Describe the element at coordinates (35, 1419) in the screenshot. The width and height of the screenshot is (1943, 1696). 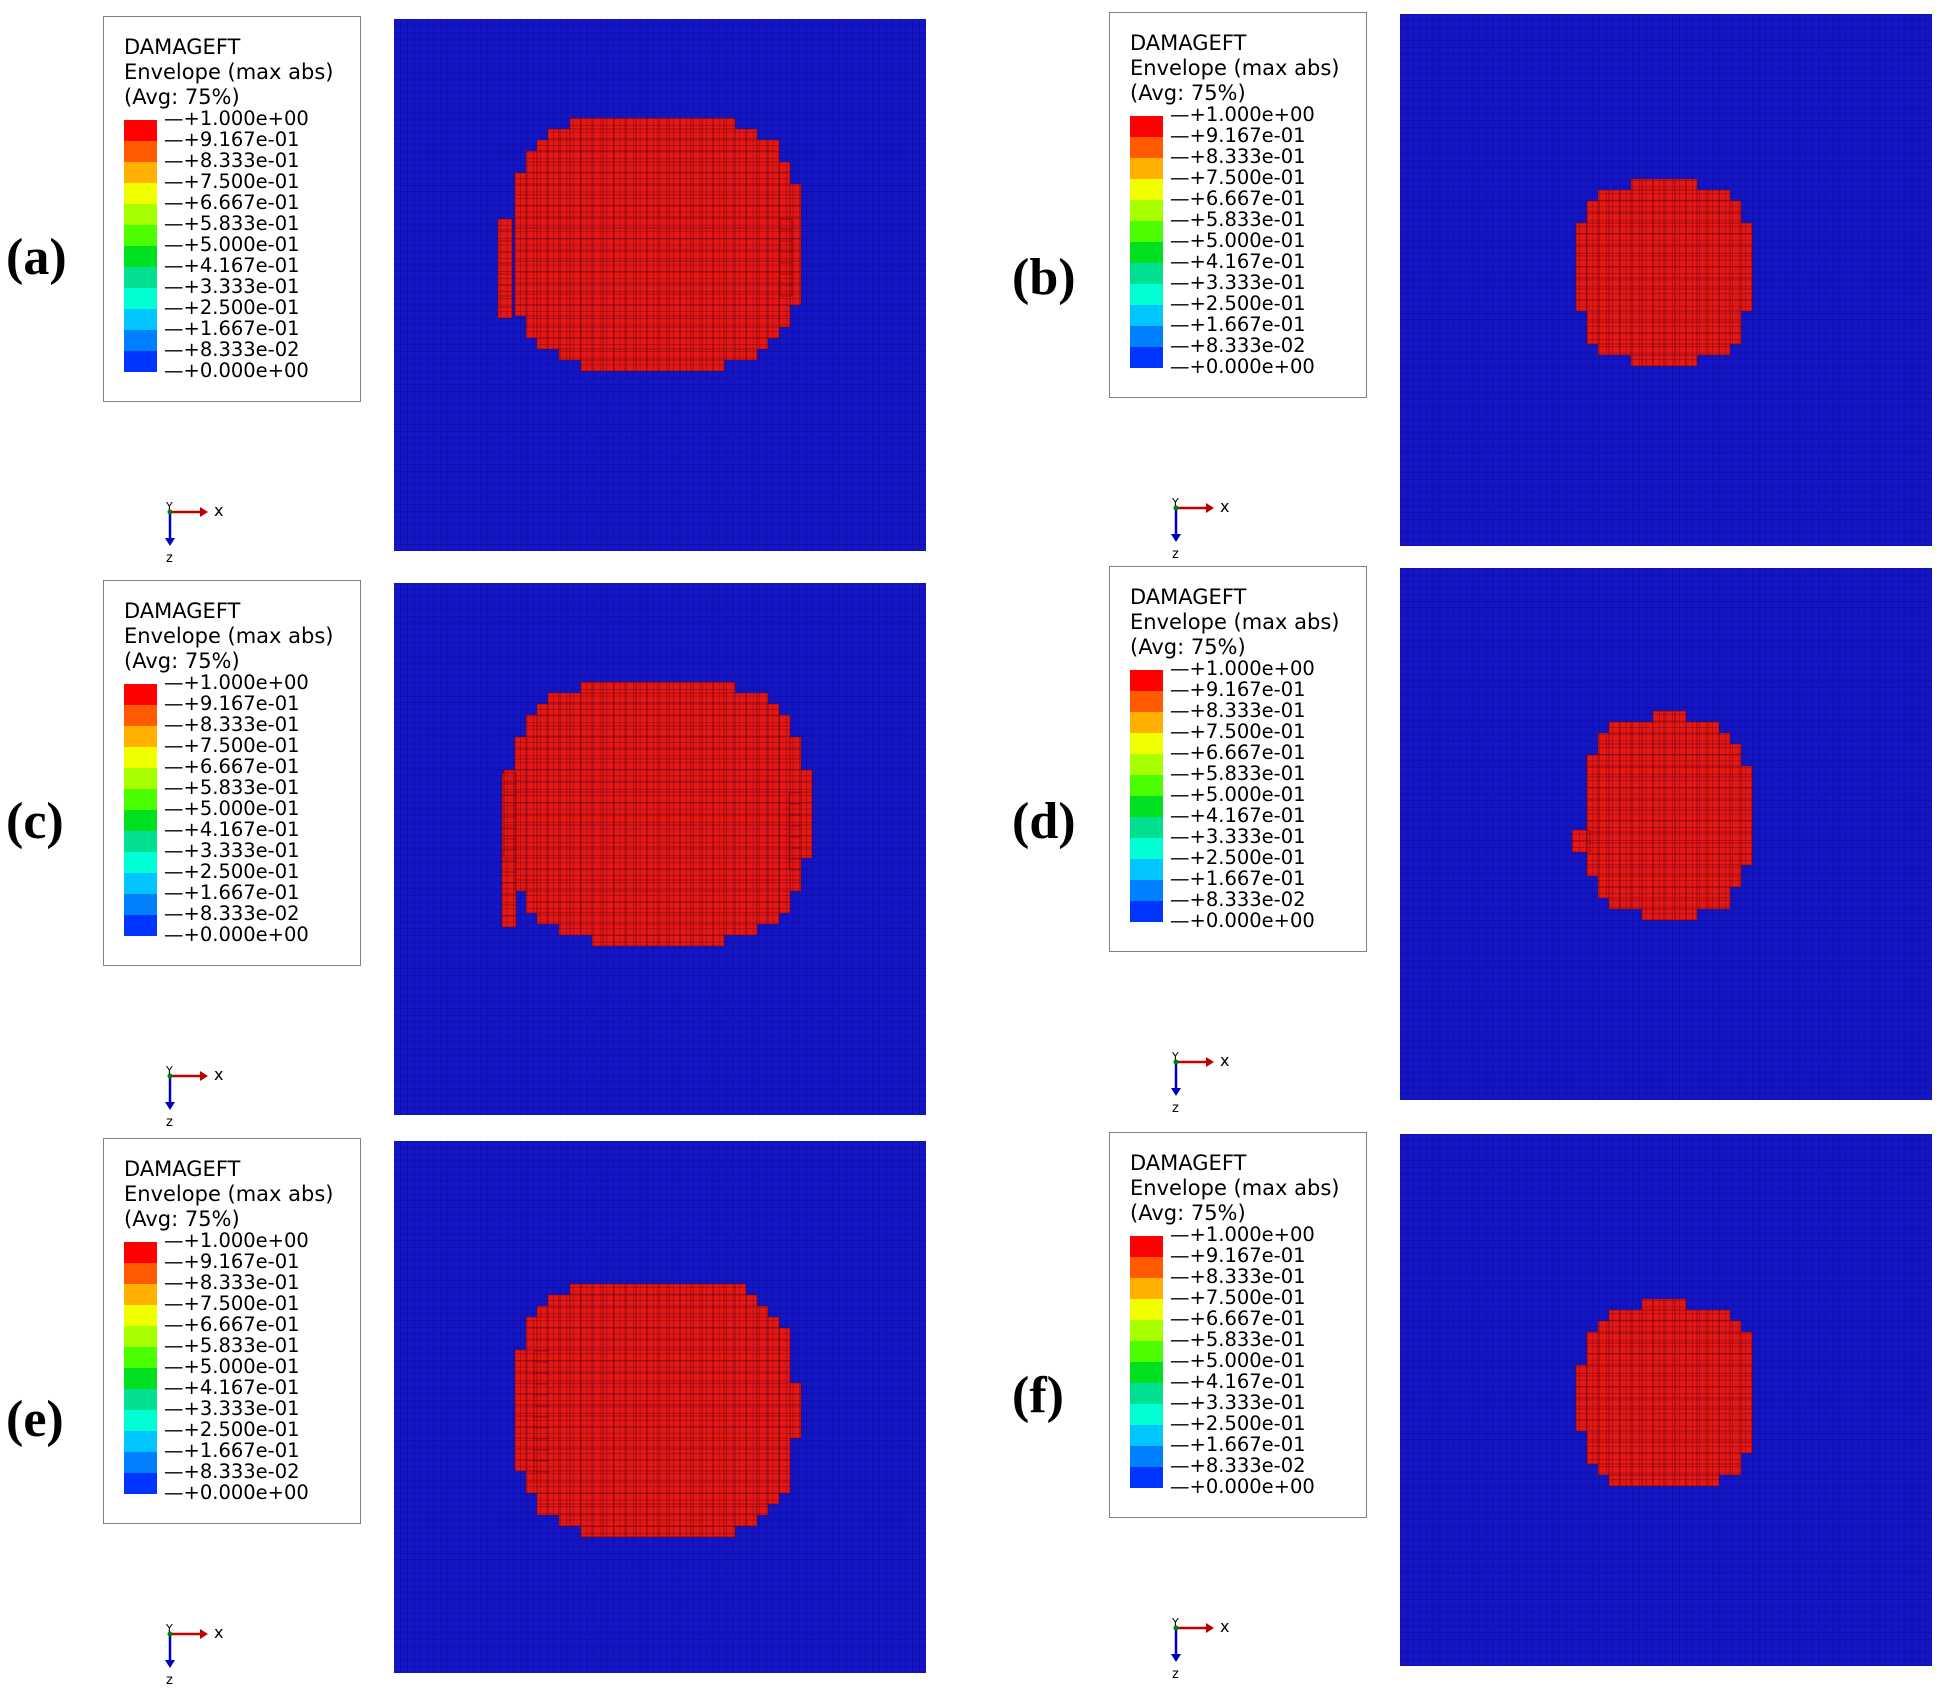
I see `panel-label: (e)` at that location.